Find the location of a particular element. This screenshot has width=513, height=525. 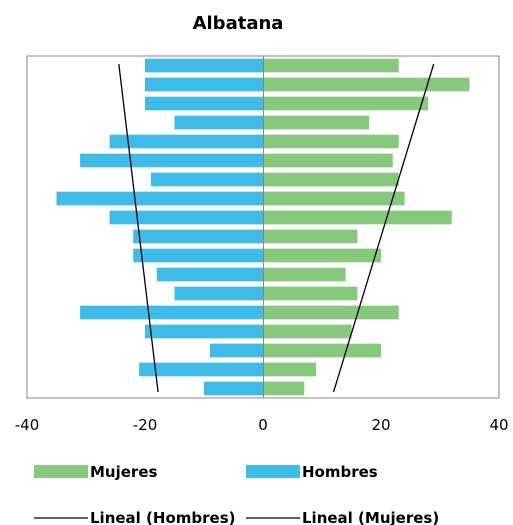

x-tick-label-4: 40 is located at coordinates (498, 425).